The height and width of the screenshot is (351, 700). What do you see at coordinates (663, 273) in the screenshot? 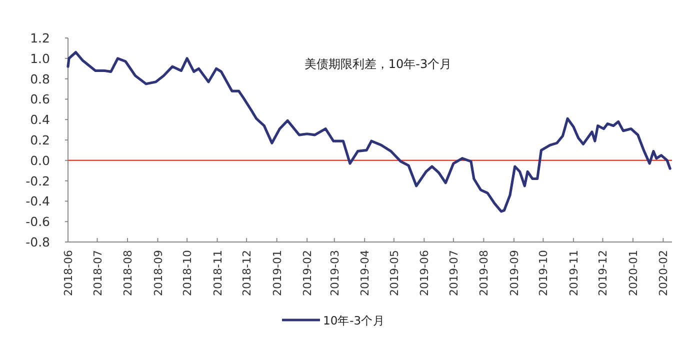
I see `x-tick-label: 2020-02` at bounding box center [663, 273].